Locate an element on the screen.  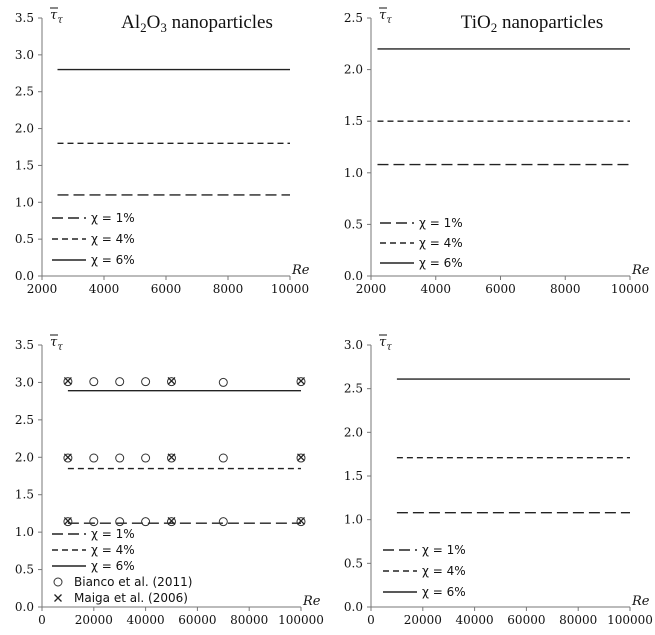
legend-label: Bianco et al. (2011) is located at coordinates (133, 582).